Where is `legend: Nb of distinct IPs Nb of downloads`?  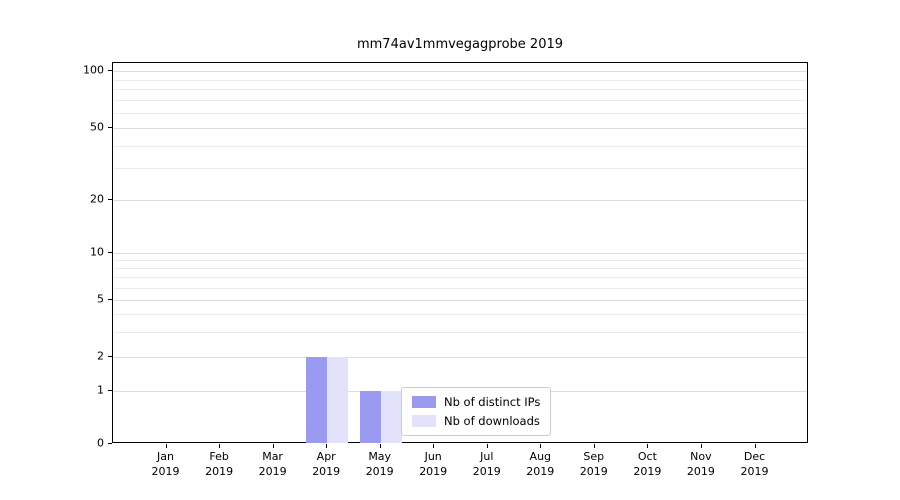 legend: Nb of distinct IPs Nb of downloads is located at coordinates (476, 411).